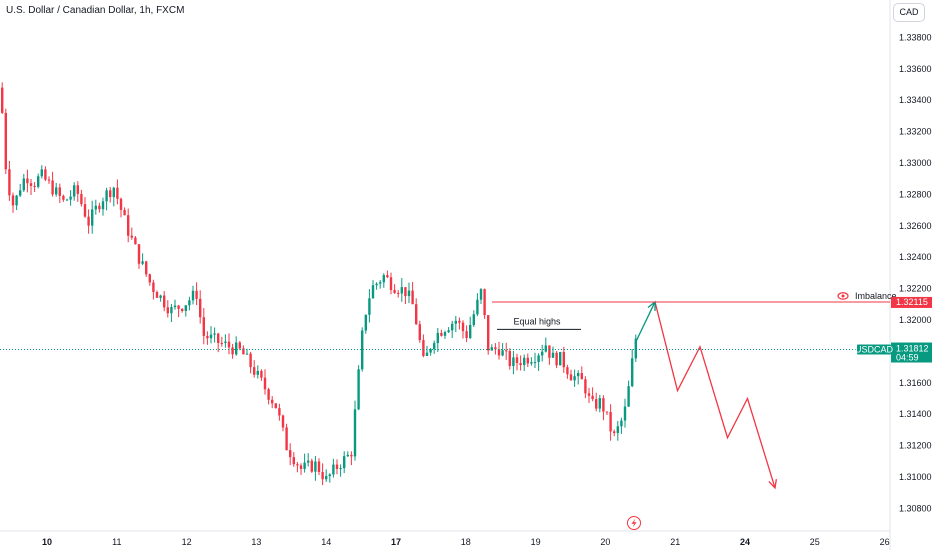 This screenshot has height=550, width=932. What do you see at coordinates (907, 358) in the screenshot?
I see `bar-countdown: 04:59` at bounding box center [907, 358].